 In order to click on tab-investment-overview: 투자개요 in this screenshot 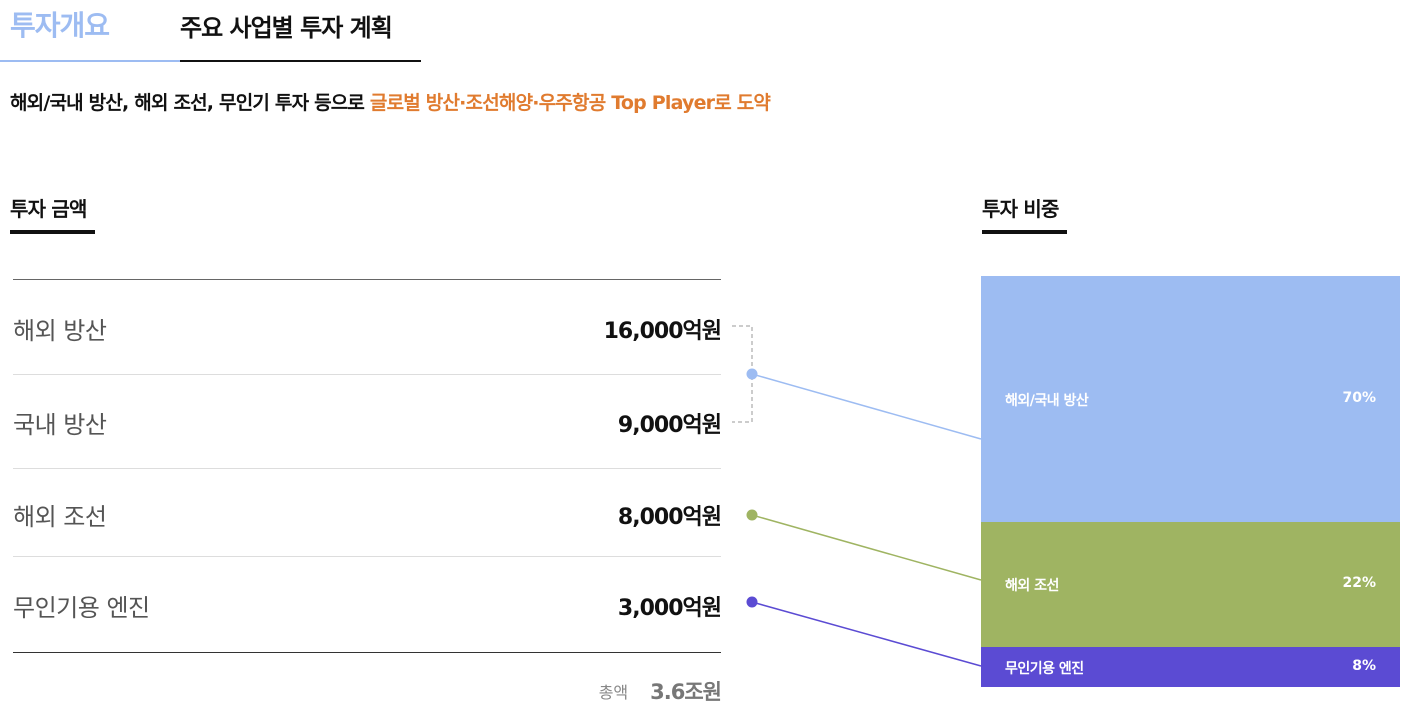, I will do `click(90, 31)`.